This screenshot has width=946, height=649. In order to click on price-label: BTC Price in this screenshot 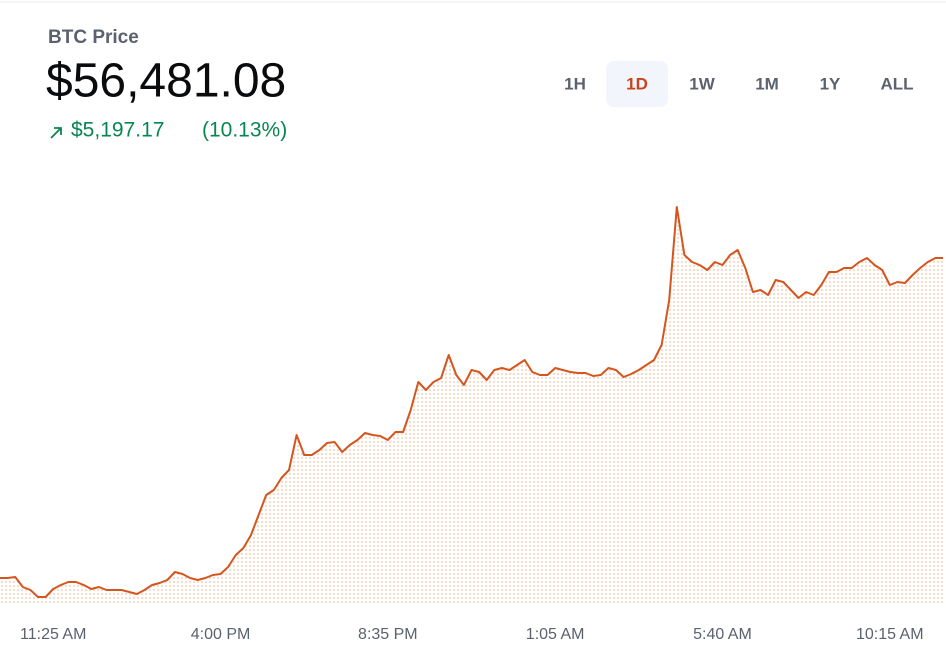, I will do `click(93, 37)`.